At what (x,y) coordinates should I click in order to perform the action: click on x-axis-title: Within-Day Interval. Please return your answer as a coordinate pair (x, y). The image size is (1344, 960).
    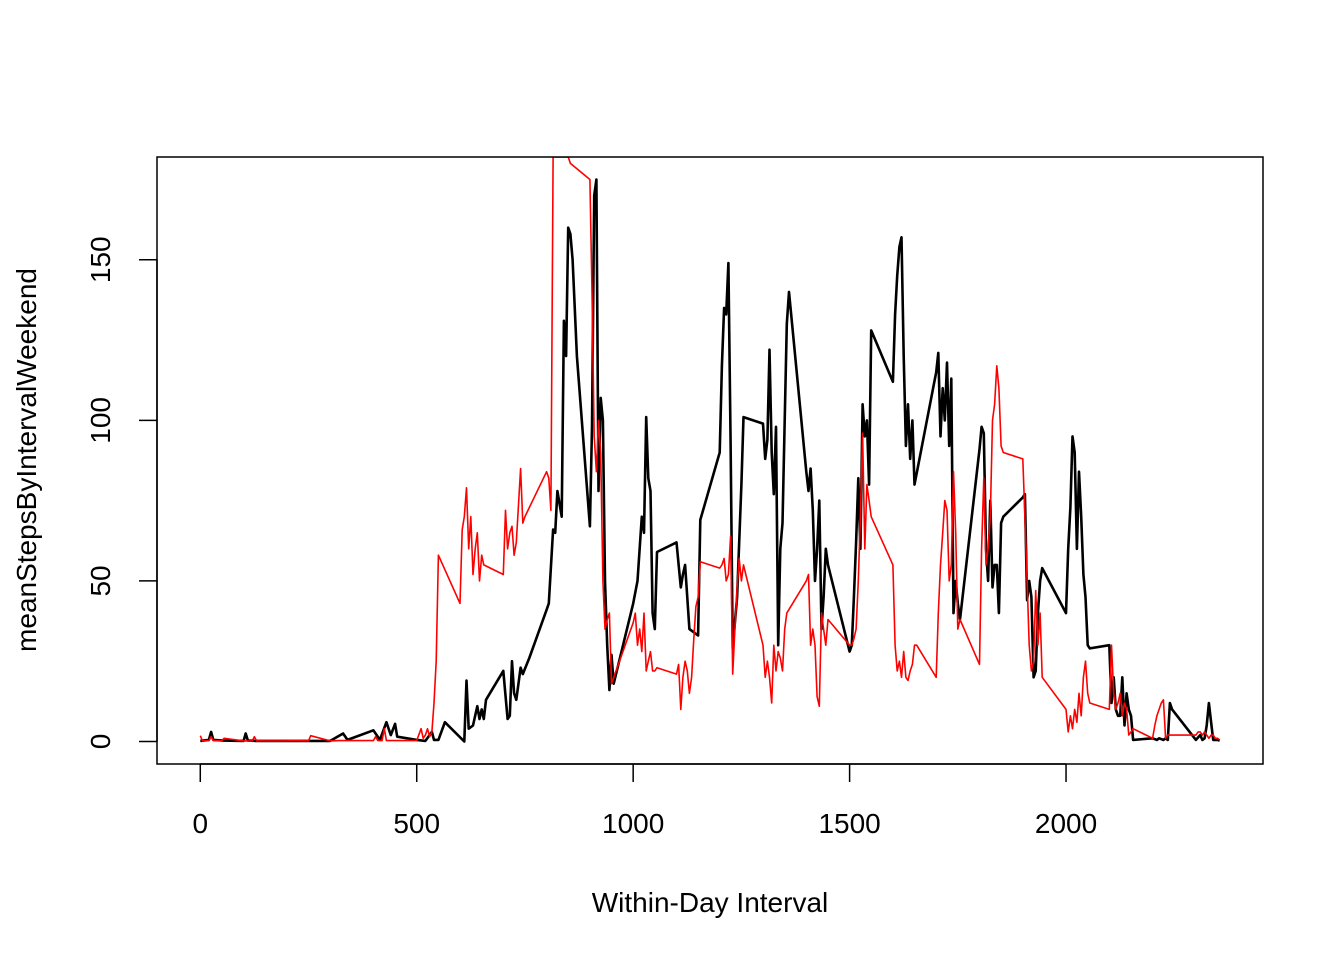
    Looking at the image, I should click on (710, 902).